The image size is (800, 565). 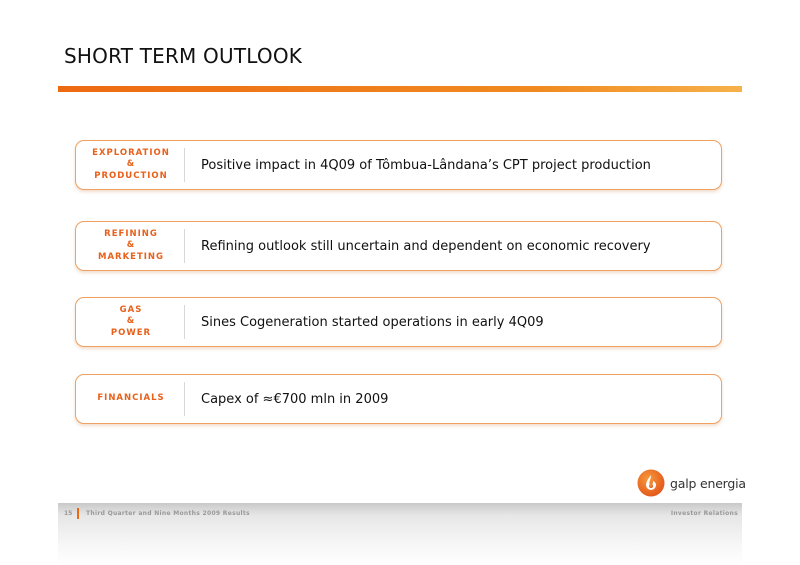 I want to click on page-number: 15, so click(x=68, y=513).